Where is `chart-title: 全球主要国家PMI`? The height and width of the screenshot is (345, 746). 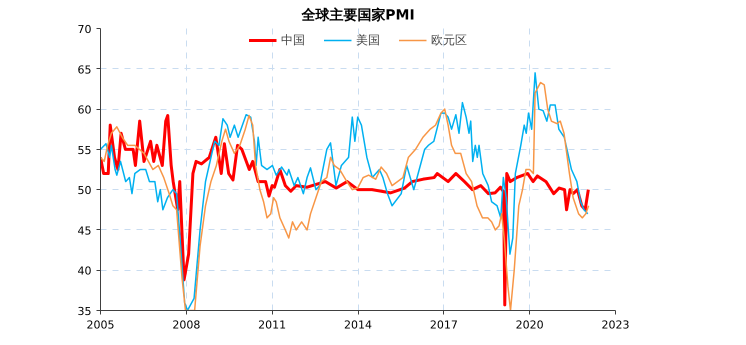 chart-title: 全球主要国家PMI is located at coordinates (357, 15).